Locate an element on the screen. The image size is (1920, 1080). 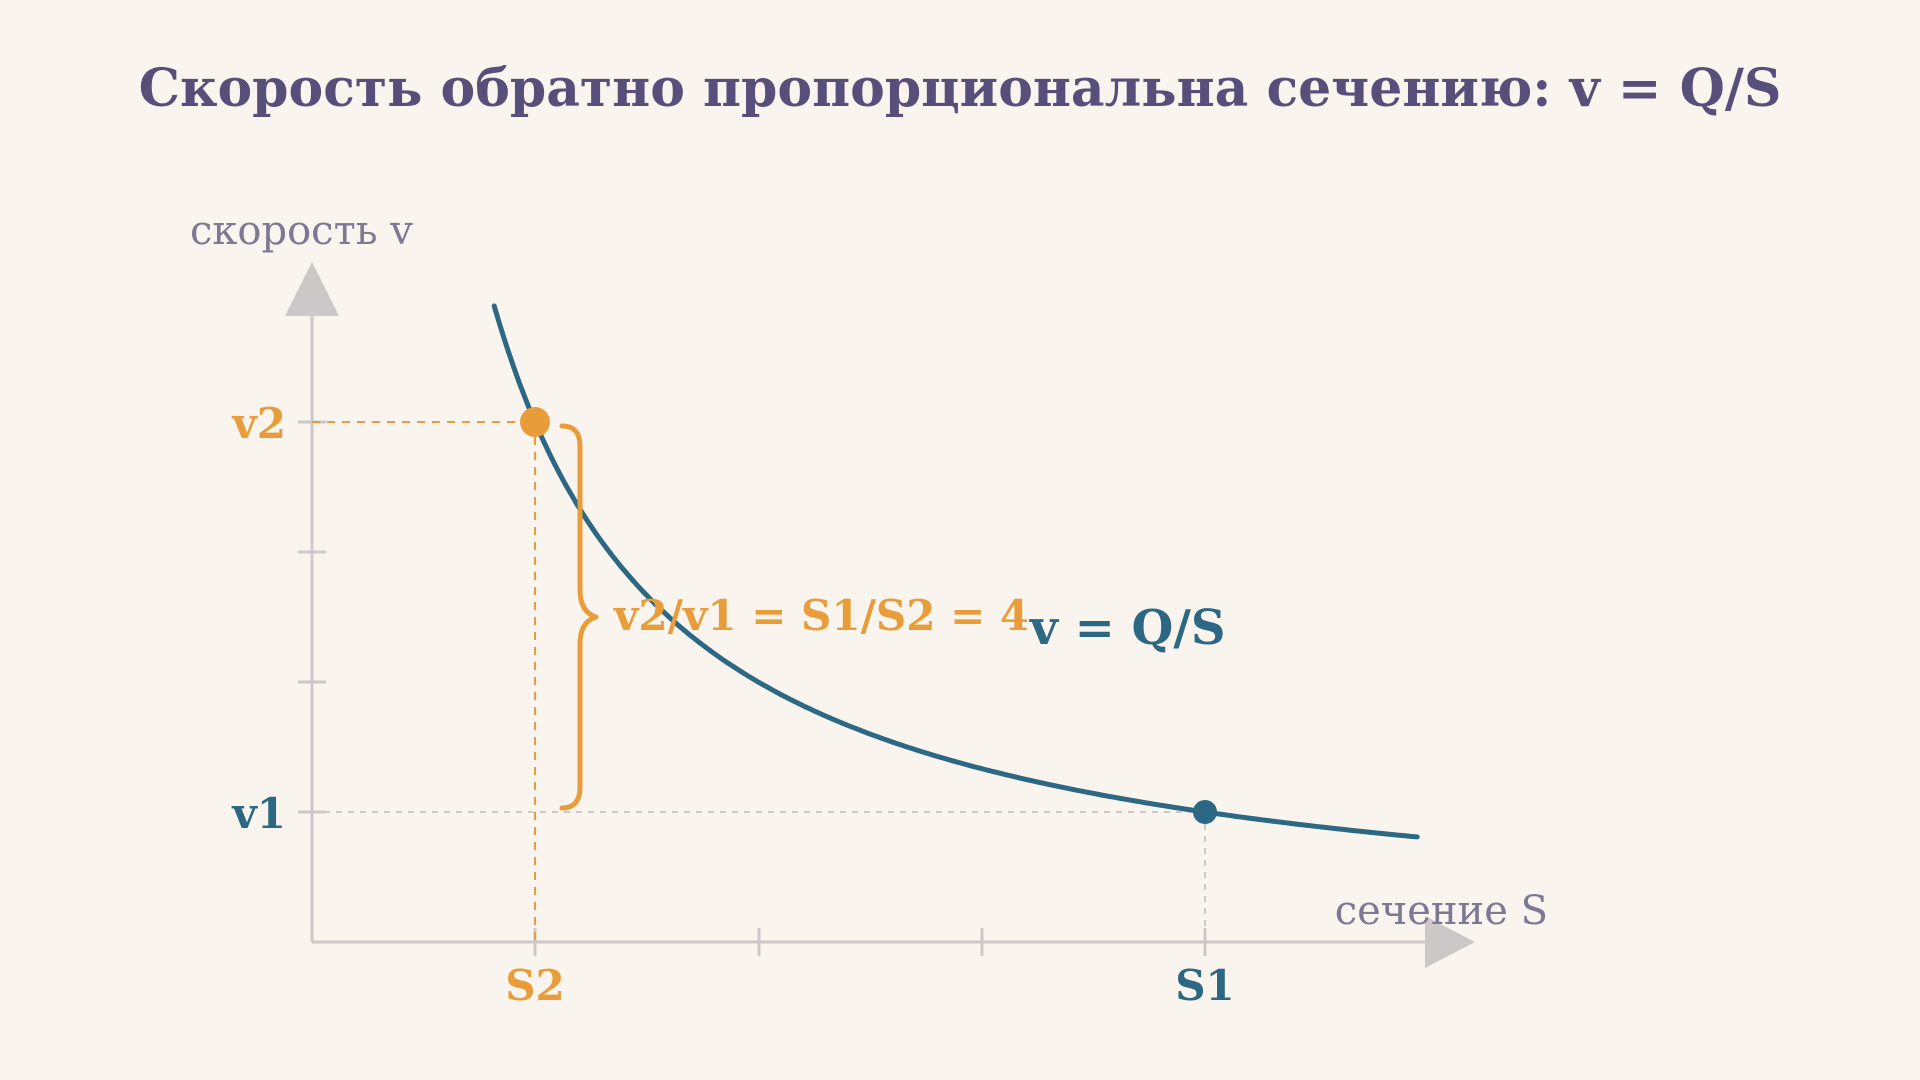
ratio-brace is located at coordinates (579, 617).